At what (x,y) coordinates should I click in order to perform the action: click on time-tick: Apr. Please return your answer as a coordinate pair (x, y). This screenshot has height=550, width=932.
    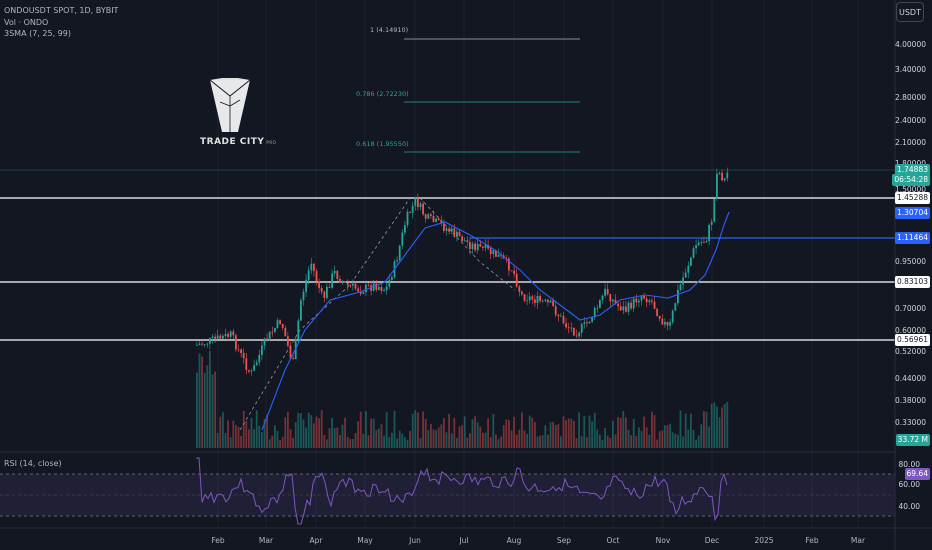
    Looking at the image, I should click on (316, 540).